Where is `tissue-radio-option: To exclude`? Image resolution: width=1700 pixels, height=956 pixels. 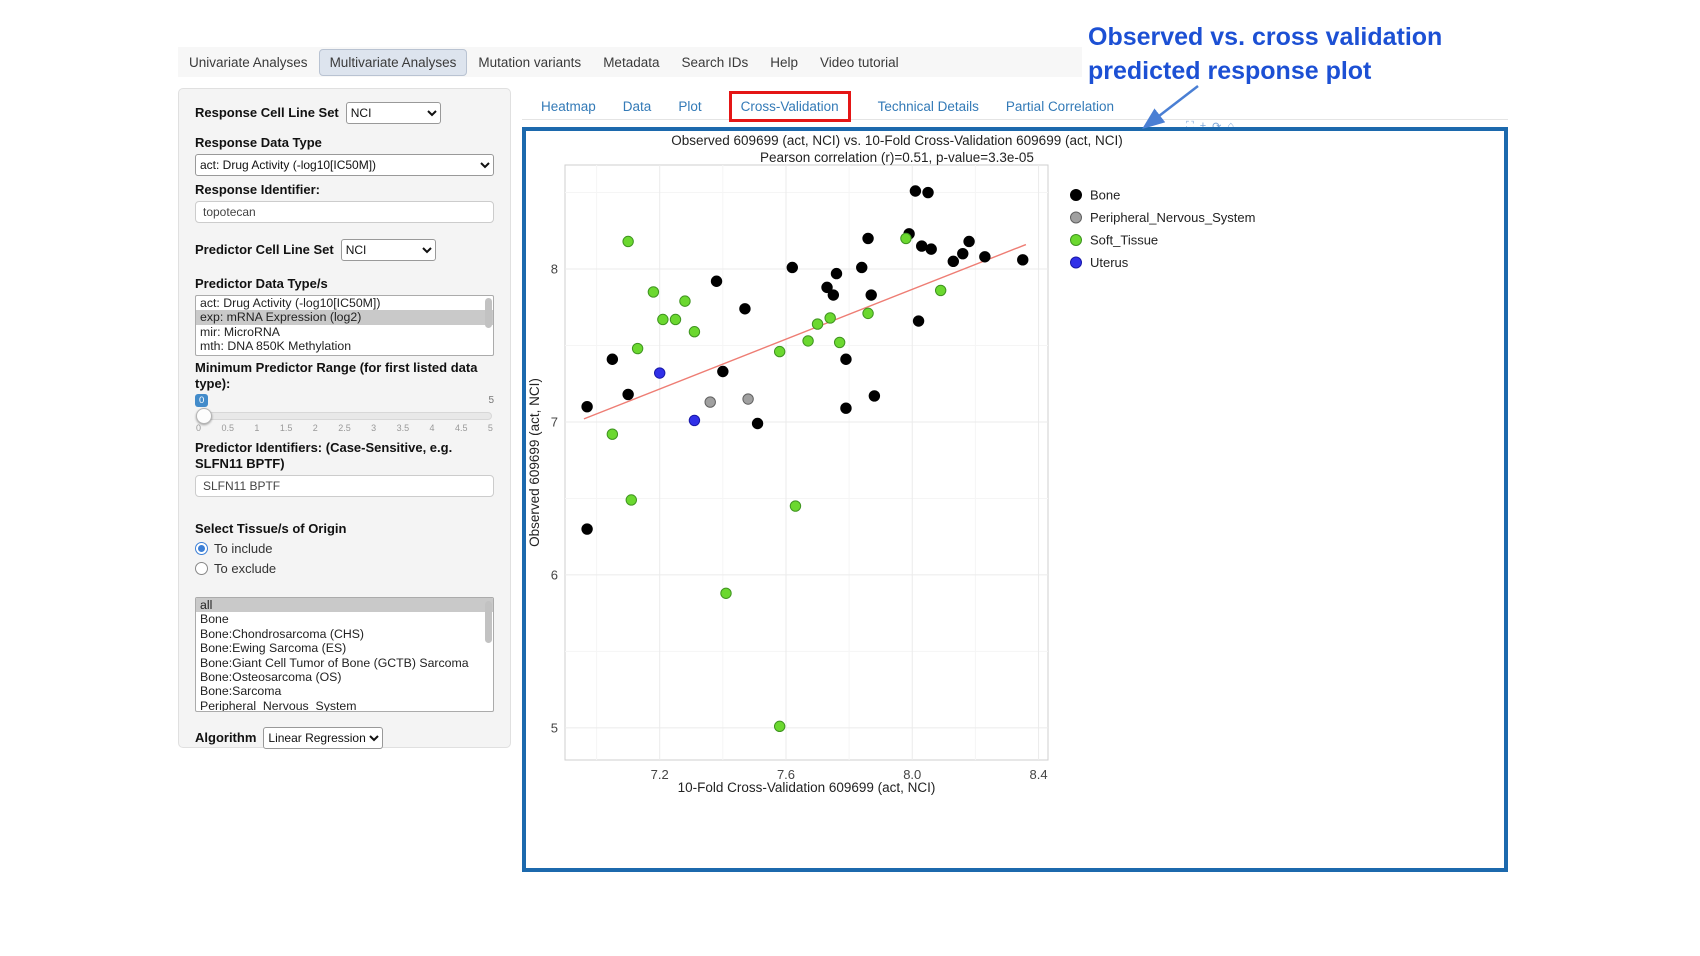 tissue-radio-option: To exclude is located at coordinates (344, 568).